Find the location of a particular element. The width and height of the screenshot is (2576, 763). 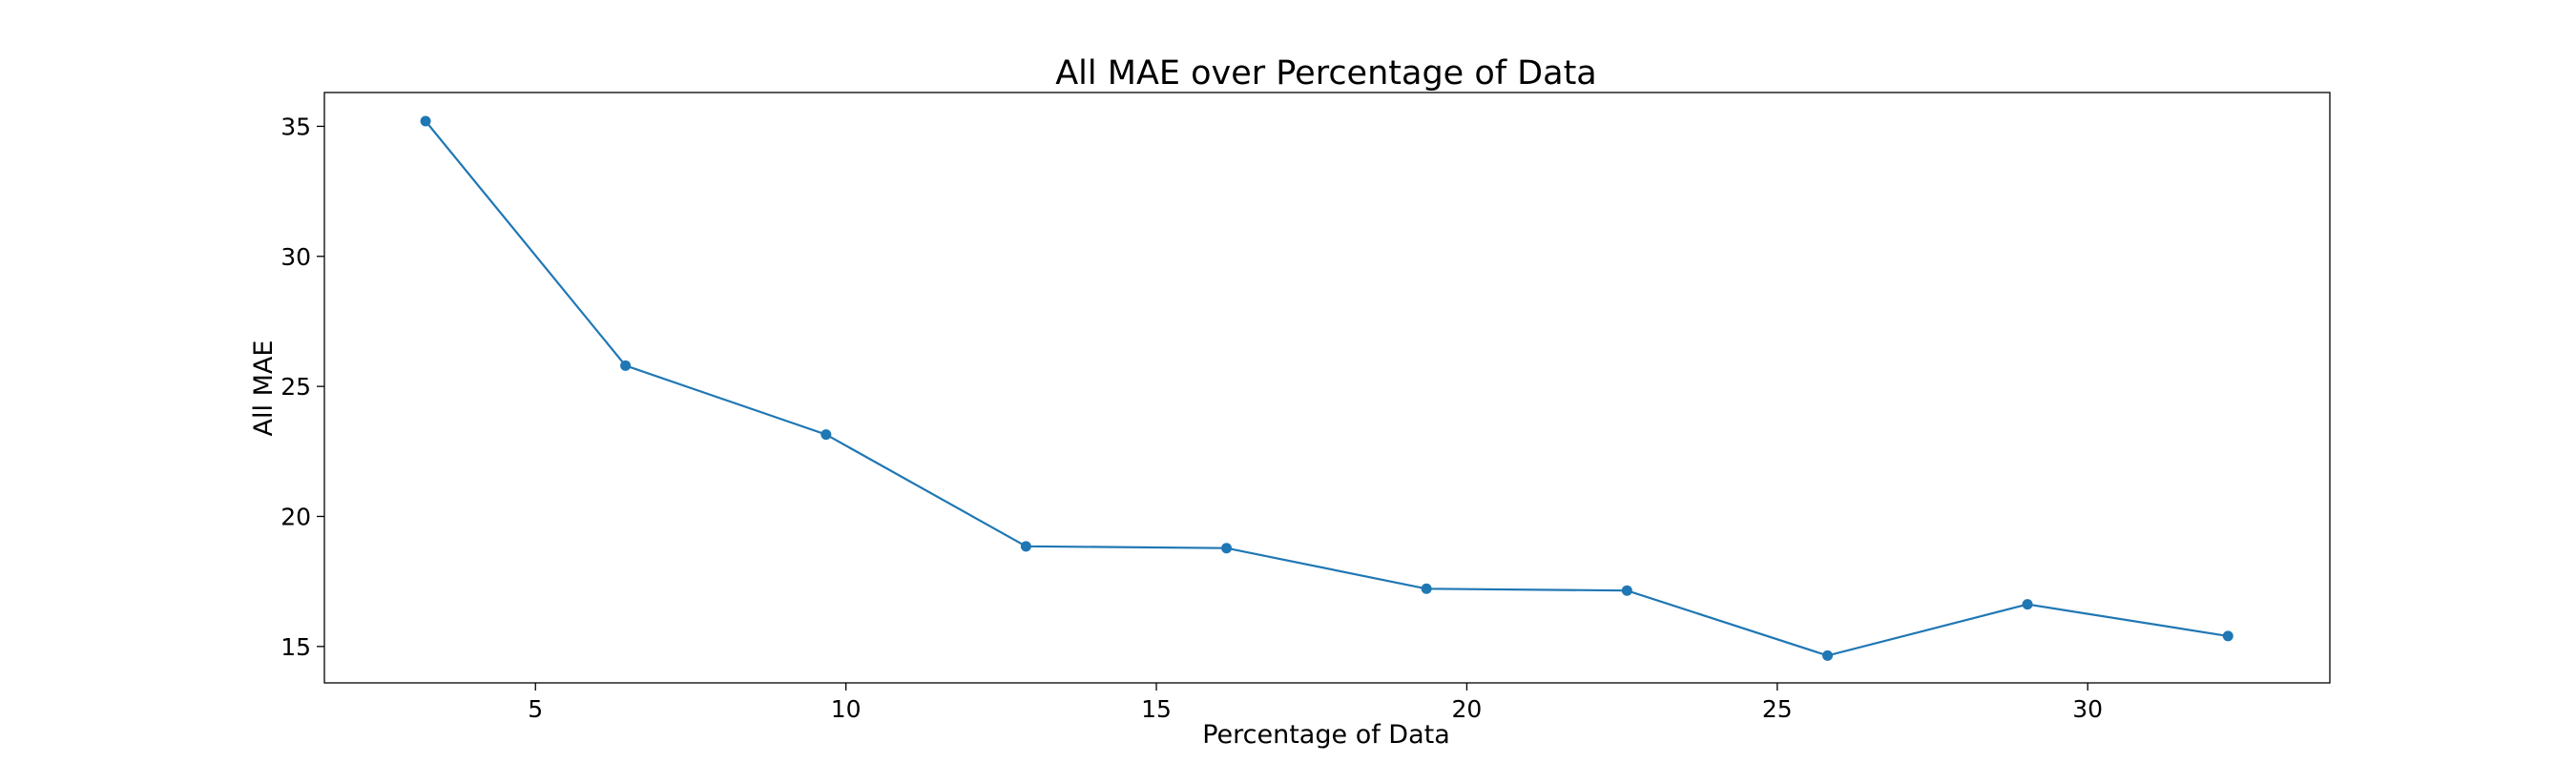

y-tick-label: 20 is located at coordinates (295, 516).